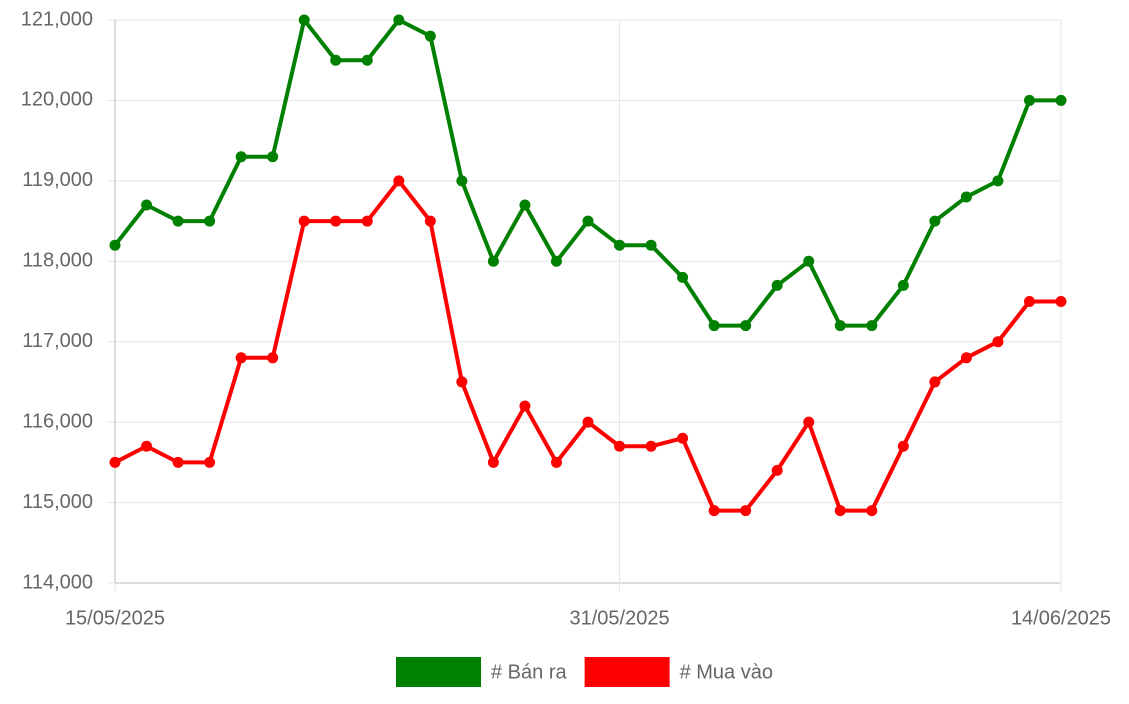  Describe the element at coordinates (726, 672) in the screenshot. I see `legend-label: # Mua vào` at that location.